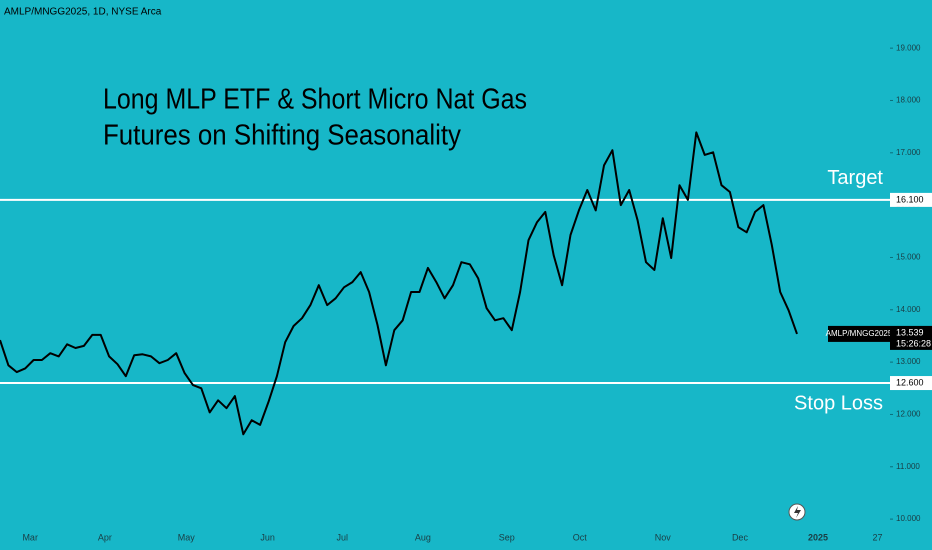 This screenshot has height=550, width=932. I want to click on y-tick-label: 11.000, so click(908, 466).